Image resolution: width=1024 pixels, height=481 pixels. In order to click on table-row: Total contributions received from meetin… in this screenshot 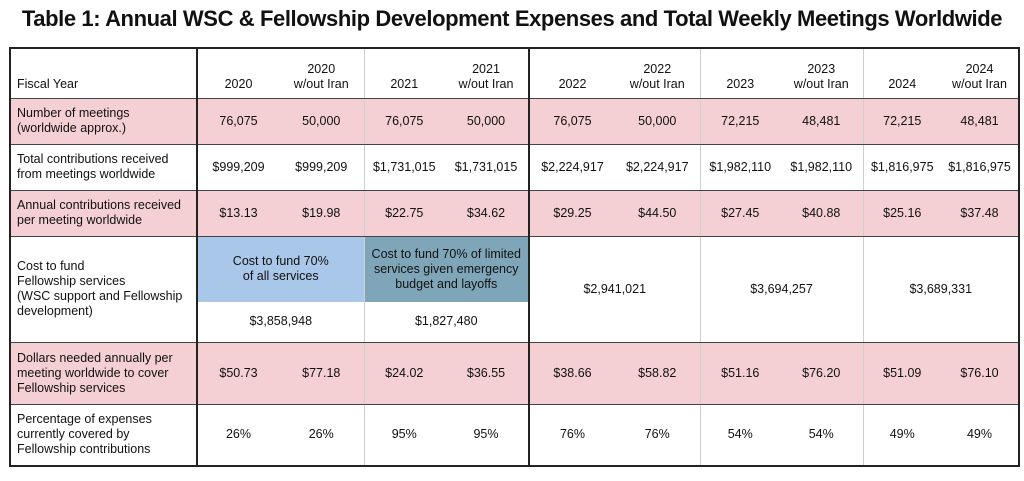, I will do `click(514, 167)`.